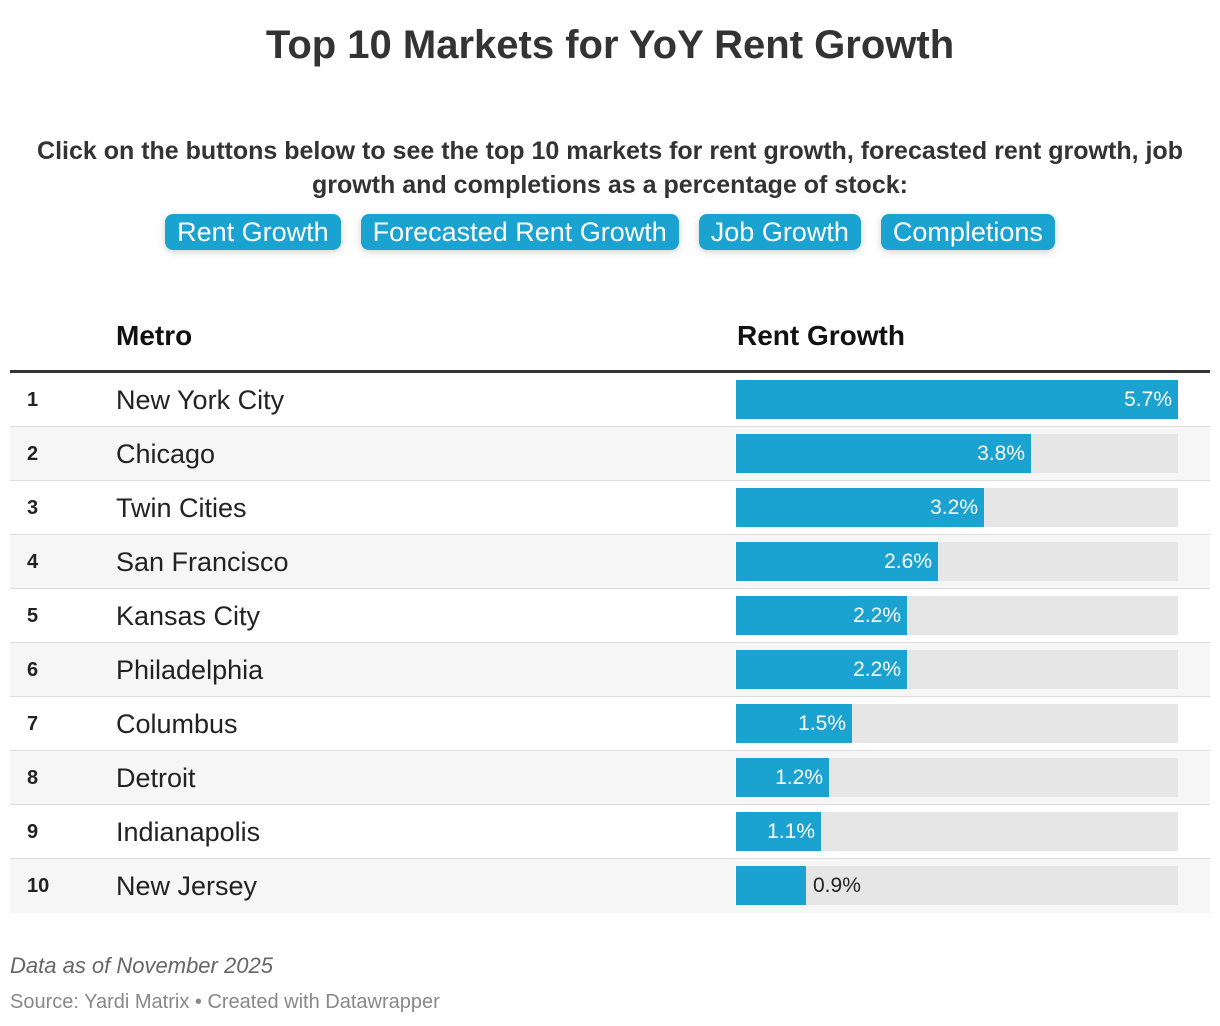  Describe the element at coordinates (610, 724) in the screenshot. I see `table-row: 7 Columbus 1.5%` at that location.